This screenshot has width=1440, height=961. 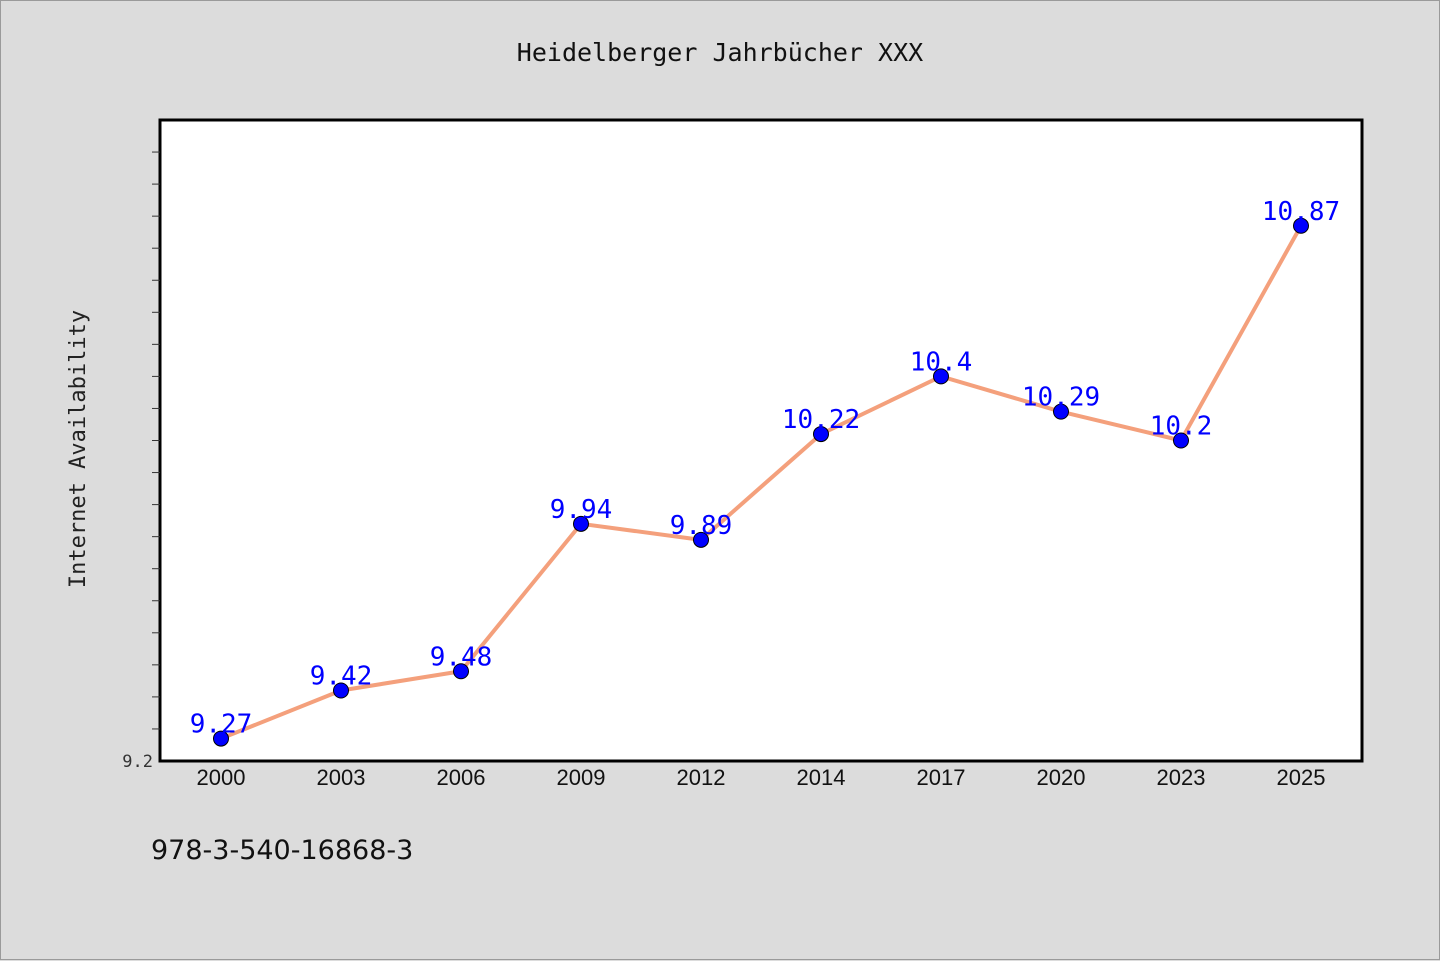 I want to click on x-tick-label: 2009, so click(x=581, y=777).